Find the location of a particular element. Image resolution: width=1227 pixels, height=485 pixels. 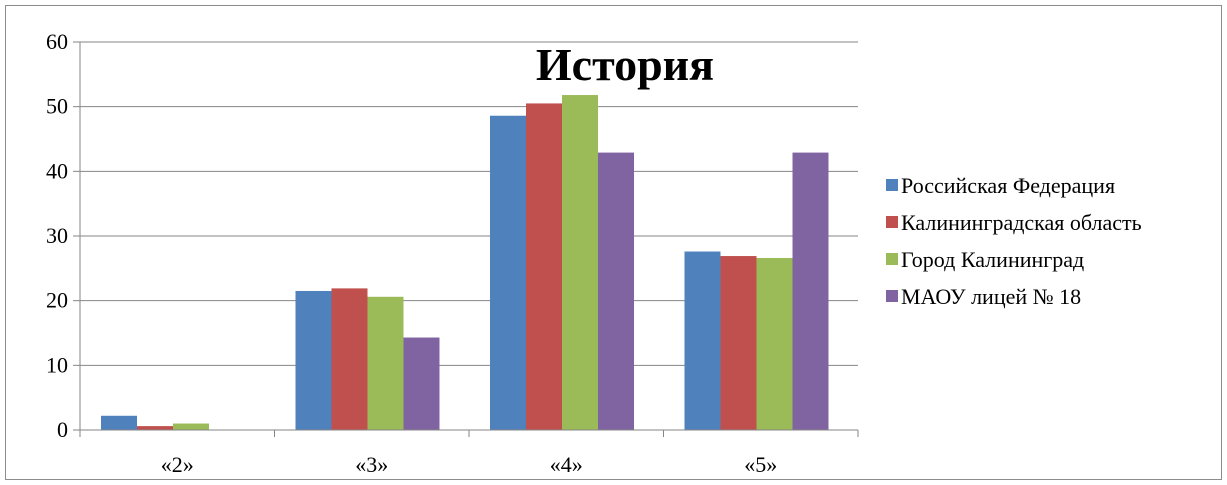

x-tick-label: «4» is located at coordinates (566, 464).